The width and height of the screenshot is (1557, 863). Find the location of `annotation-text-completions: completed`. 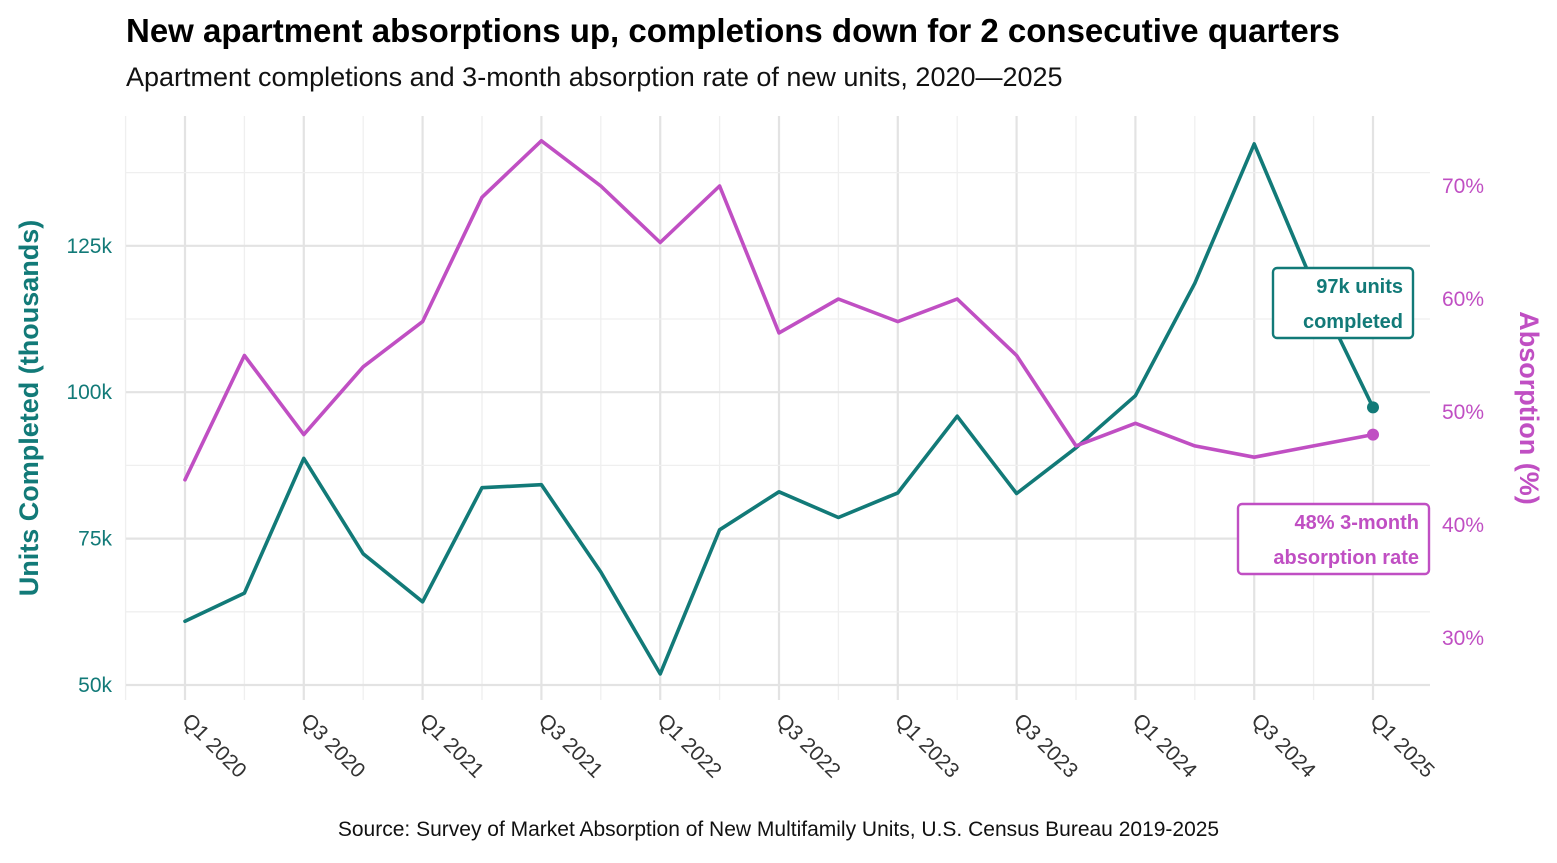

annotation-text-completions: completed is located at coordinates (1353, 322).